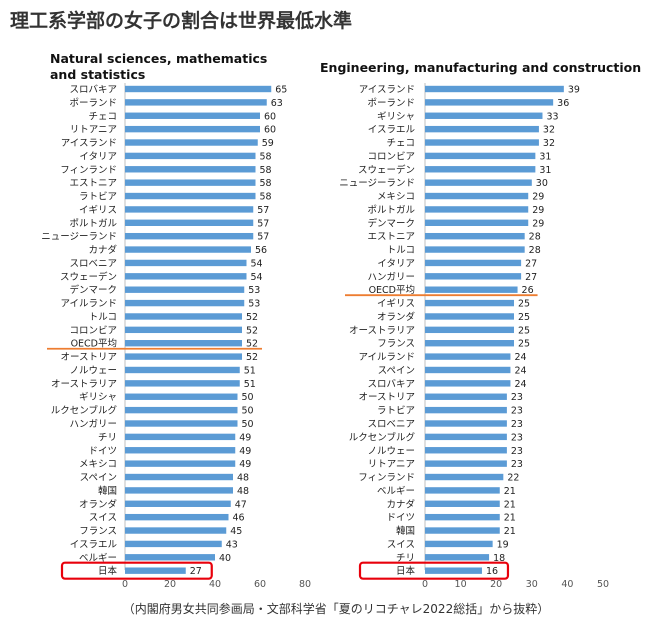 The height and width of the screenshot is (625, 672). I want to click on chart-1-title: Natural sciences, mathematics, so click(158, 58).